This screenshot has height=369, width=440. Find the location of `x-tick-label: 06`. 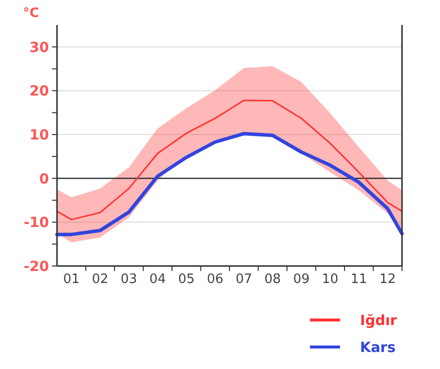

x-tick-label: 06 is located at coordinates (215, 279).